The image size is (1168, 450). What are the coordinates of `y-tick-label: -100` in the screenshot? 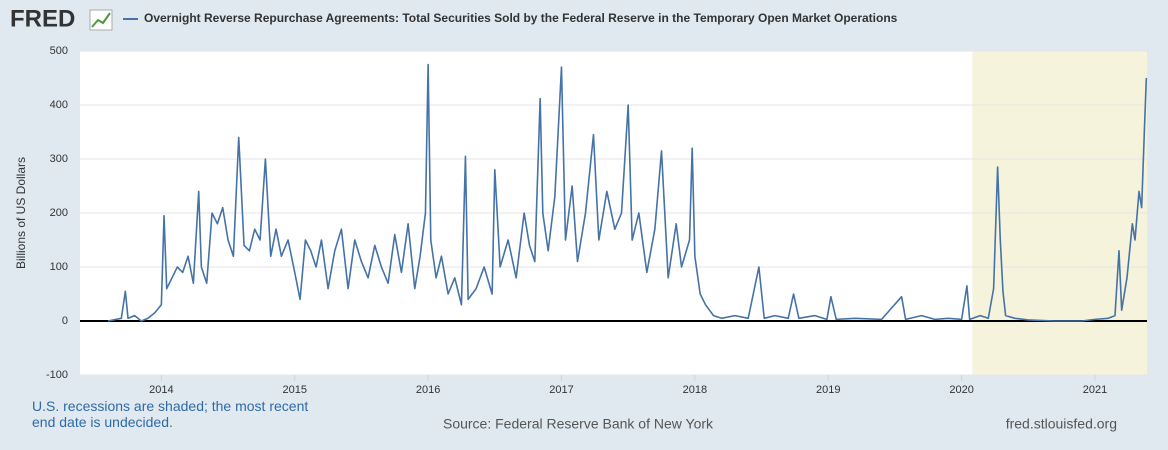 It's located at (57, 375).